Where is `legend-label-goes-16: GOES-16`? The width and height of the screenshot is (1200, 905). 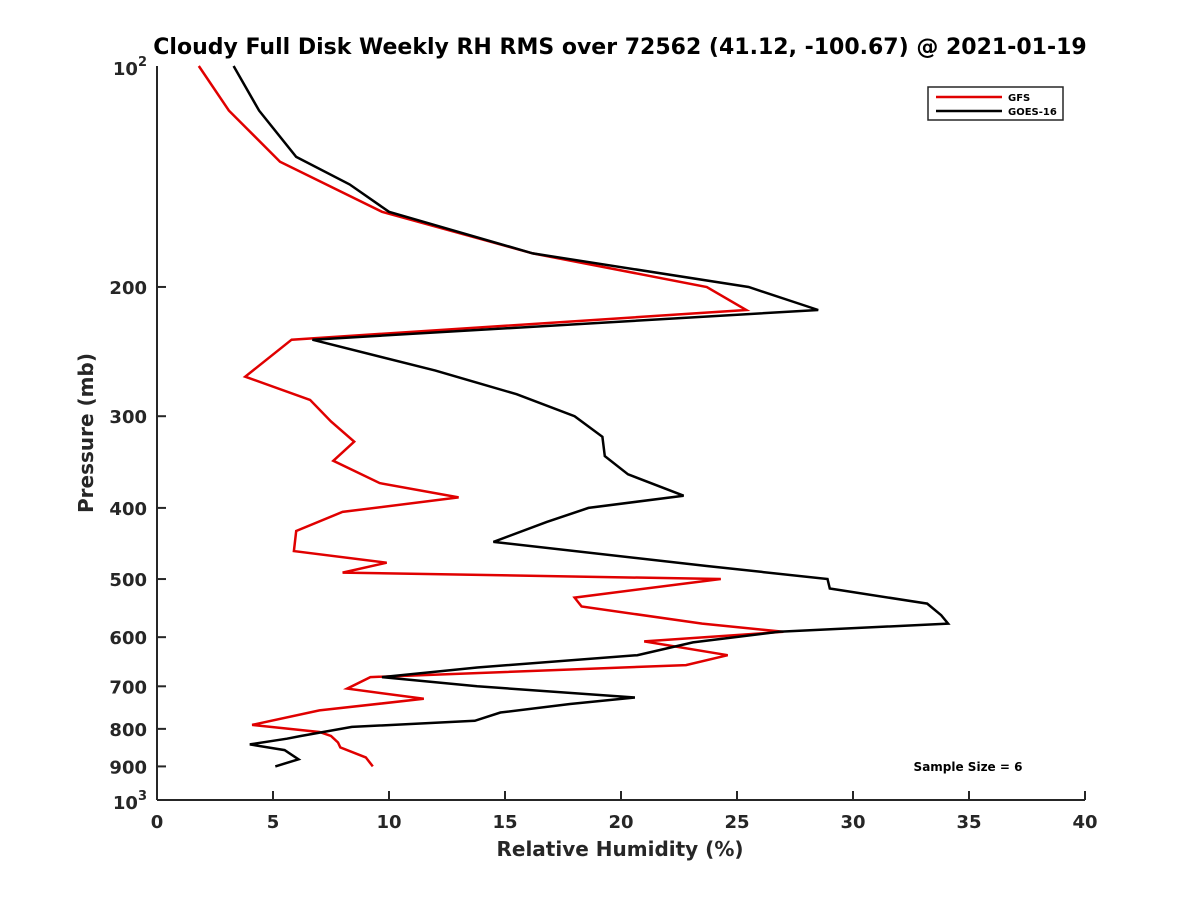
legend-label-goes-16: GOES-16 is located at coordinates (1032, 112).